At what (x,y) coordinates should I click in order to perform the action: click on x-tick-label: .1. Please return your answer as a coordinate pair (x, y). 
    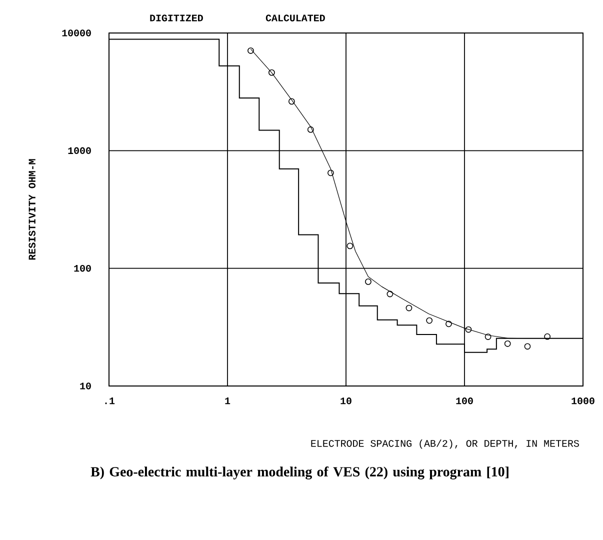
    Looking at the image, I should click on (110, 401).